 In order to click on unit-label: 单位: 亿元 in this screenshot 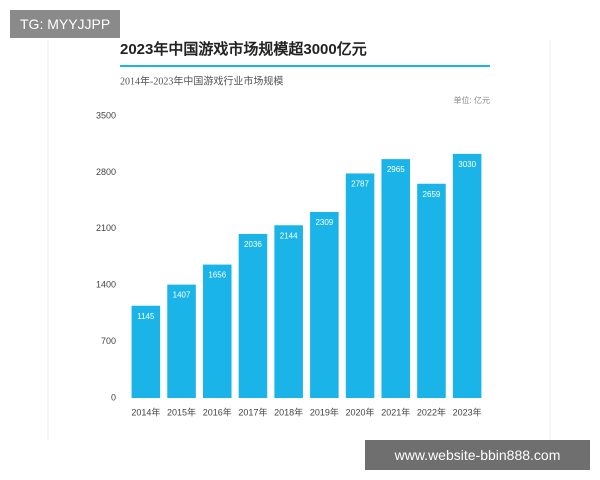, I will do `click(472, 100)`.